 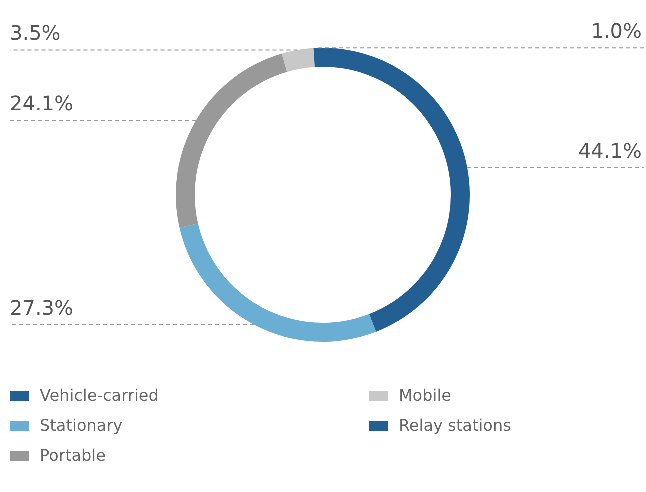 What do you see at coordinates (616, 31) in the screenshot?
I see `data-label: 1.0%` at bounding box center [616, 31].